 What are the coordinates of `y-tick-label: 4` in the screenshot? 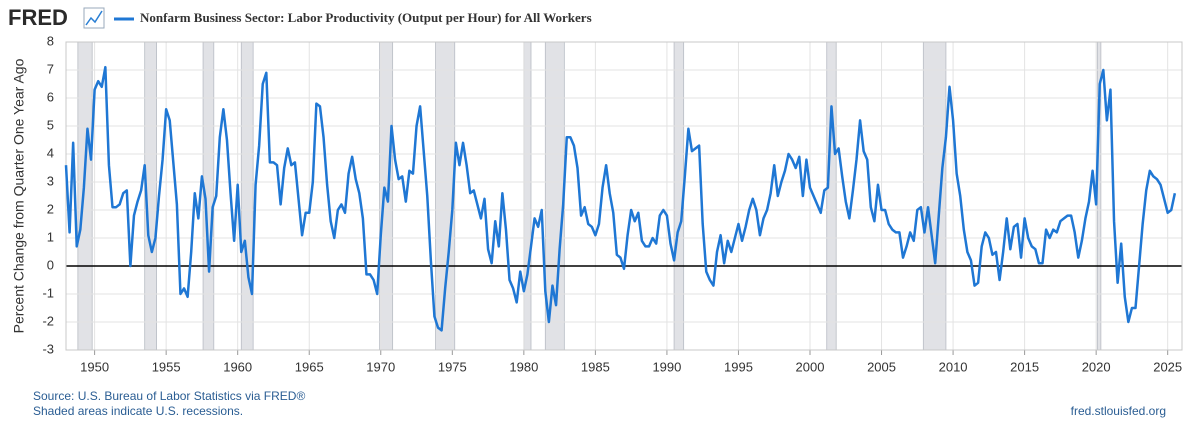 It's located at (50, 152).